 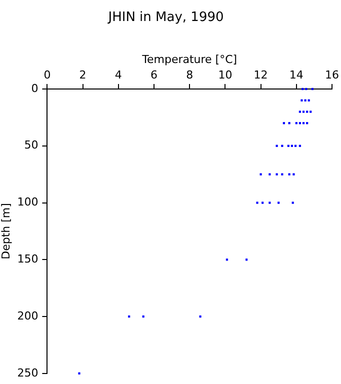 What do you see at coordinates (27, 259) in the screenshot?
I see `y-tick-label: 150` at bounding box center [27, 259].